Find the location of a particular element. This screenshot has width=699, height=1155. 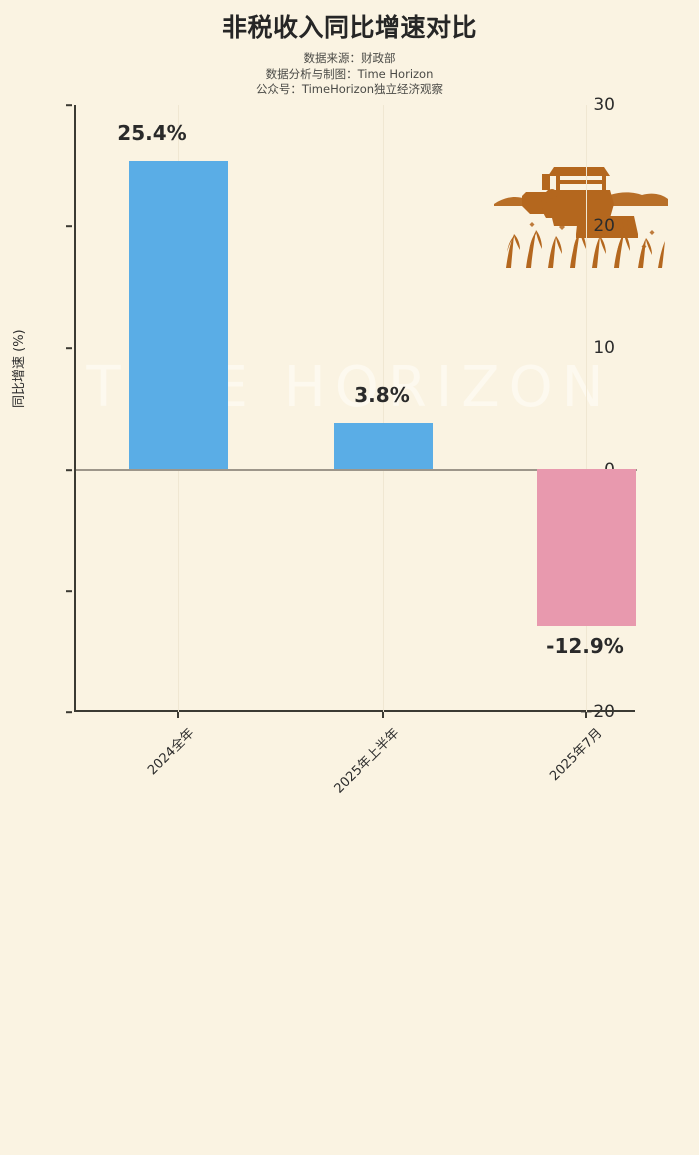

y-tick-mark-minus20 is located at coordinates (69, 712).